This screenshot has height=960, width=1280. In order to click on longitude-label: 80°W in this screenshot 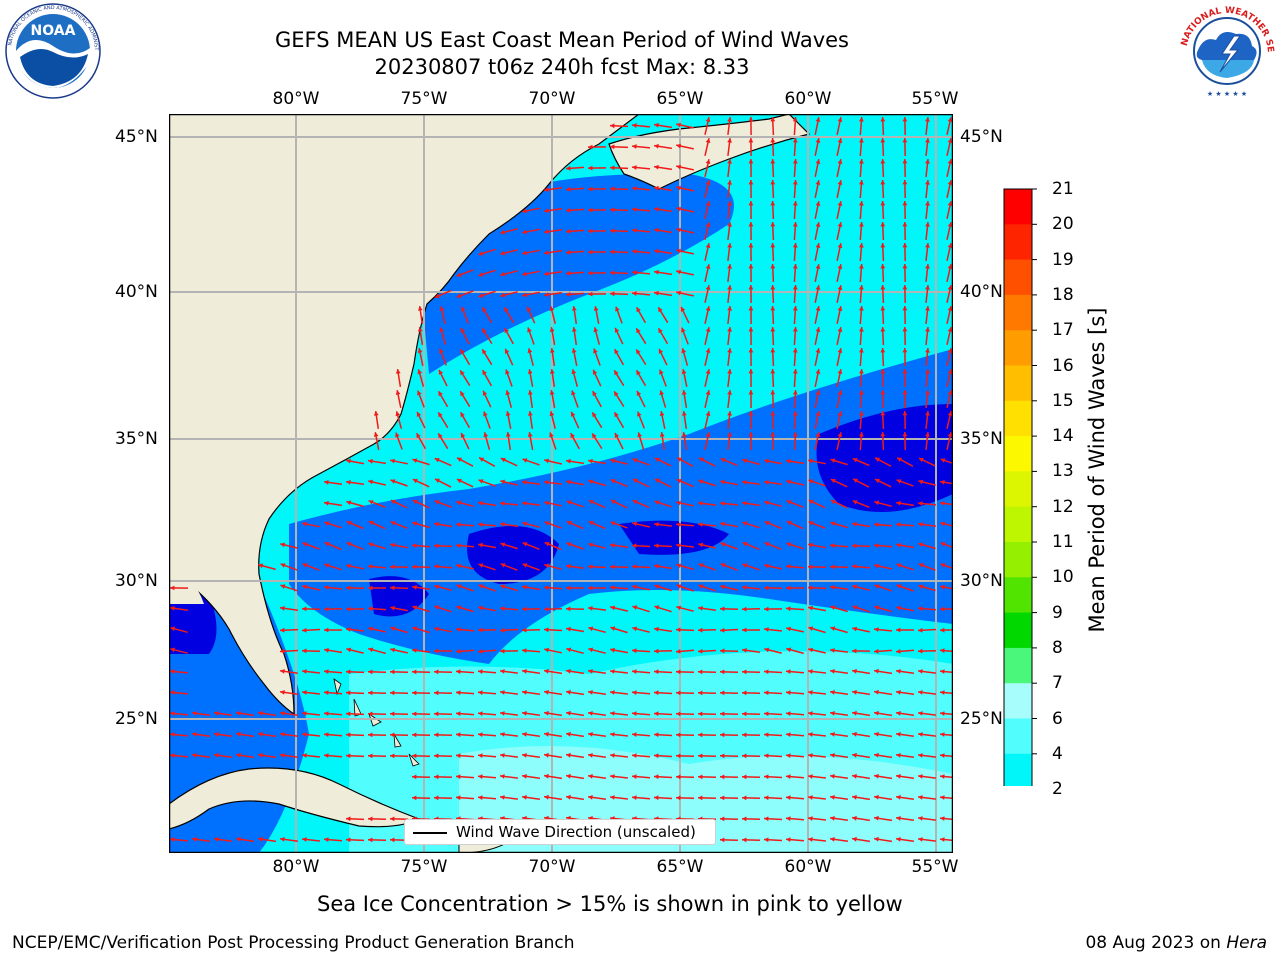, I will do `click(296, 99)`.